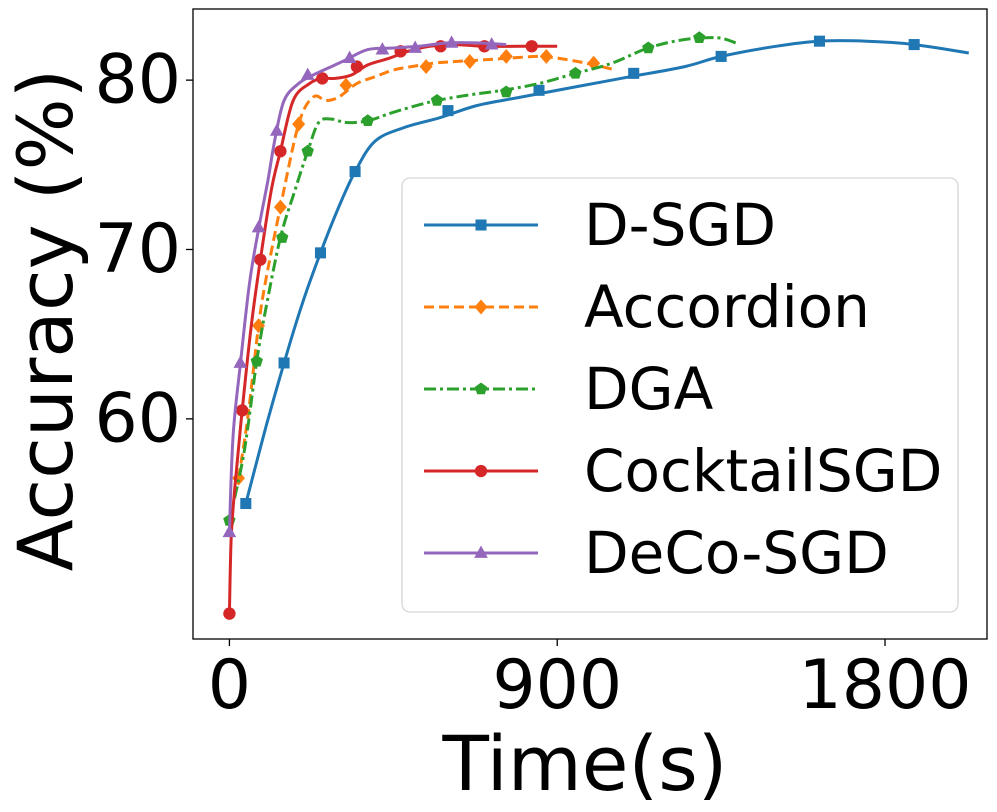 This screenshot has height=812, width=997. I want to click on legend-label-deco-sgd: DeCo-SGD, so click(736, 553).